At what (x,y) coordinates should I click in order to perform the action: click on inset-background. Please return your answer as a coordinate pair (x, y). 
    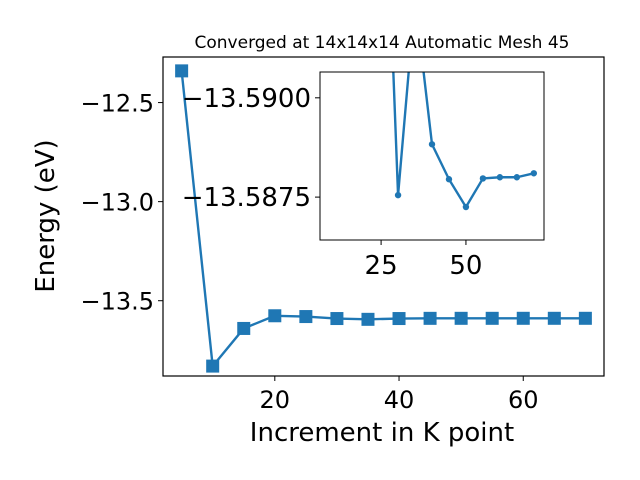
    Looking at the image, I should click on (432, 156).